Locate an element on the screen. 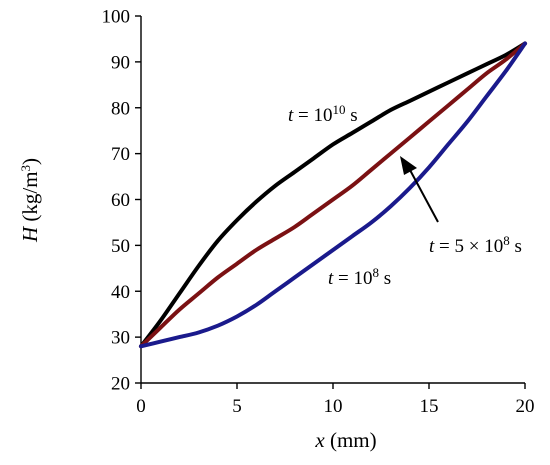 This screenshot has height=465, width=550. y-axis-unit-sup: 3 is located at coordinates (25, 168).